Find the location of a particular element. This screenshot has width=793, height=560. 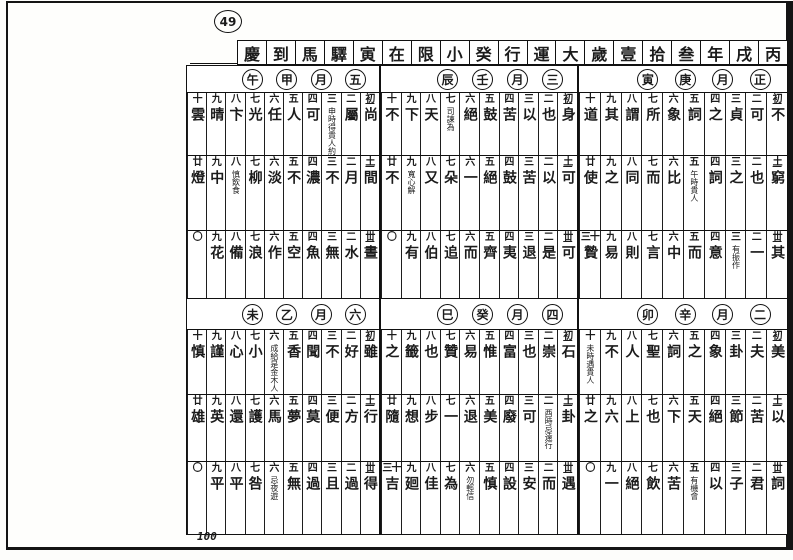

day-text: 意 is located at coordinates (714, 252).